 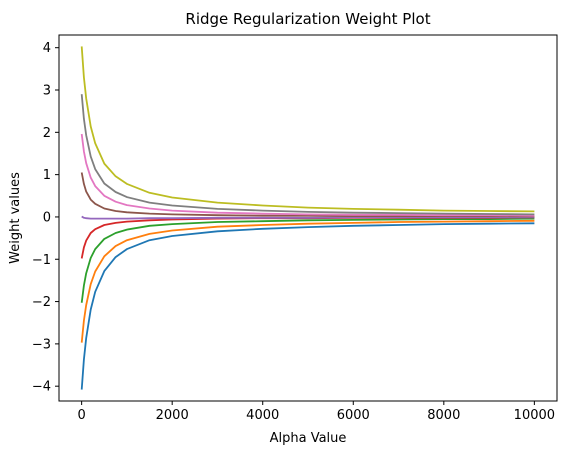 I want to click on x-tick-label: 6000, so click(x=353, y=415).